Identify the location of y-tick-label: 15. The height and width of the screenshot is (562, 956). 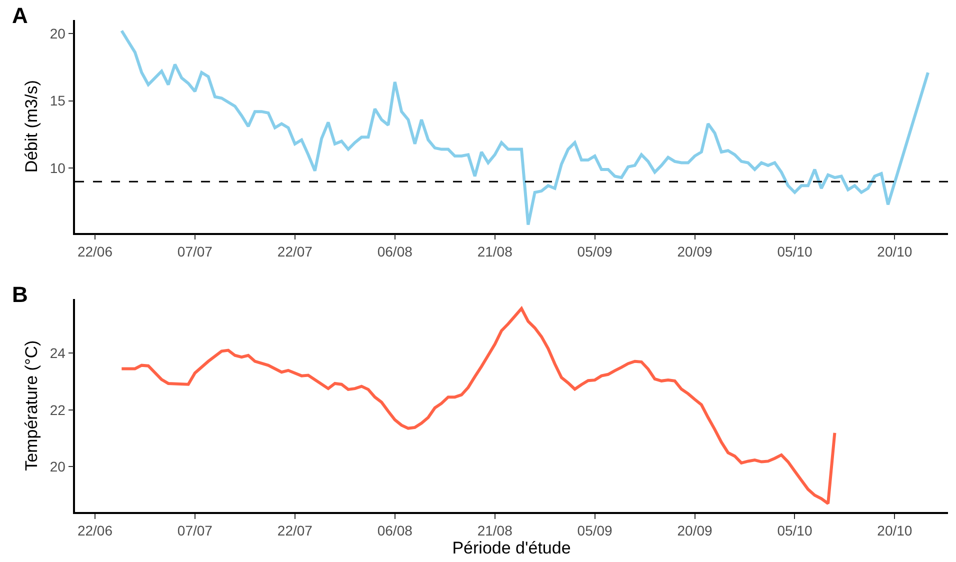
(58, 100).